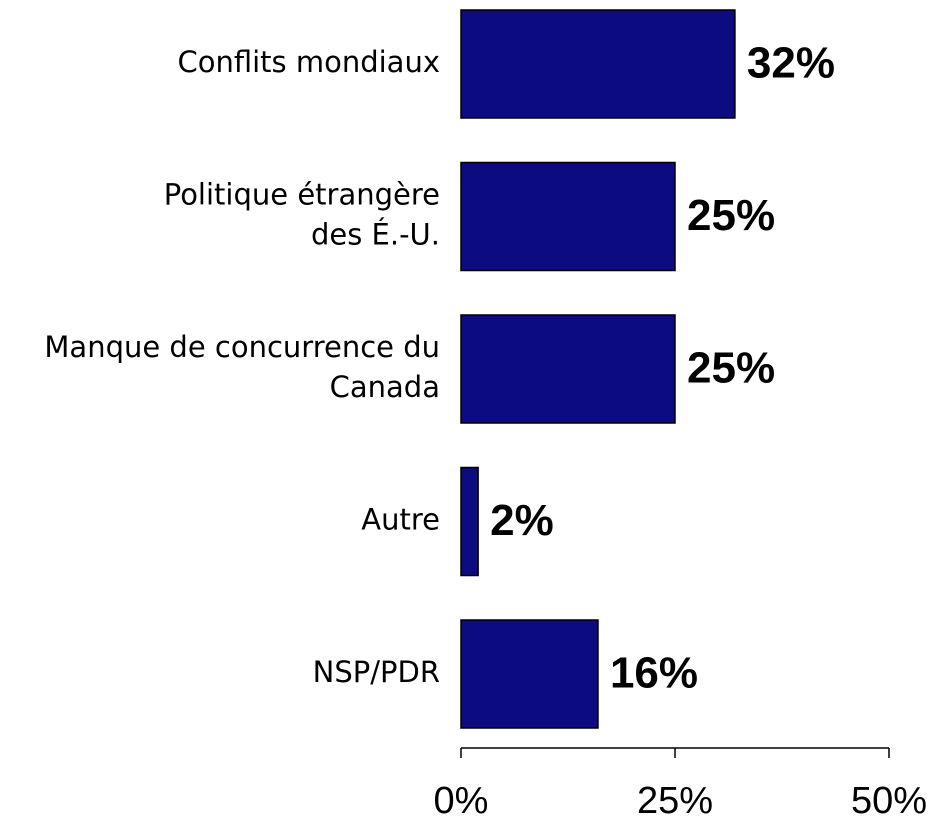  Describe the element at coordinates (385, 387) in the screenshot. I see `category-label: Canada` at that location.